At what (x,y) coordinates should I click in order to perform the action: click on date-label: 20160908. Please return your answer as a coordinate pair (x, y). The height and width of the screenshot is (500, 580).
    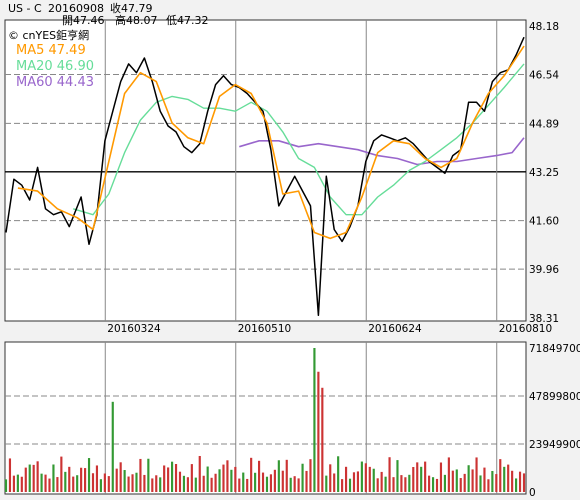
    Looking at the image, I should click on (76, 8).